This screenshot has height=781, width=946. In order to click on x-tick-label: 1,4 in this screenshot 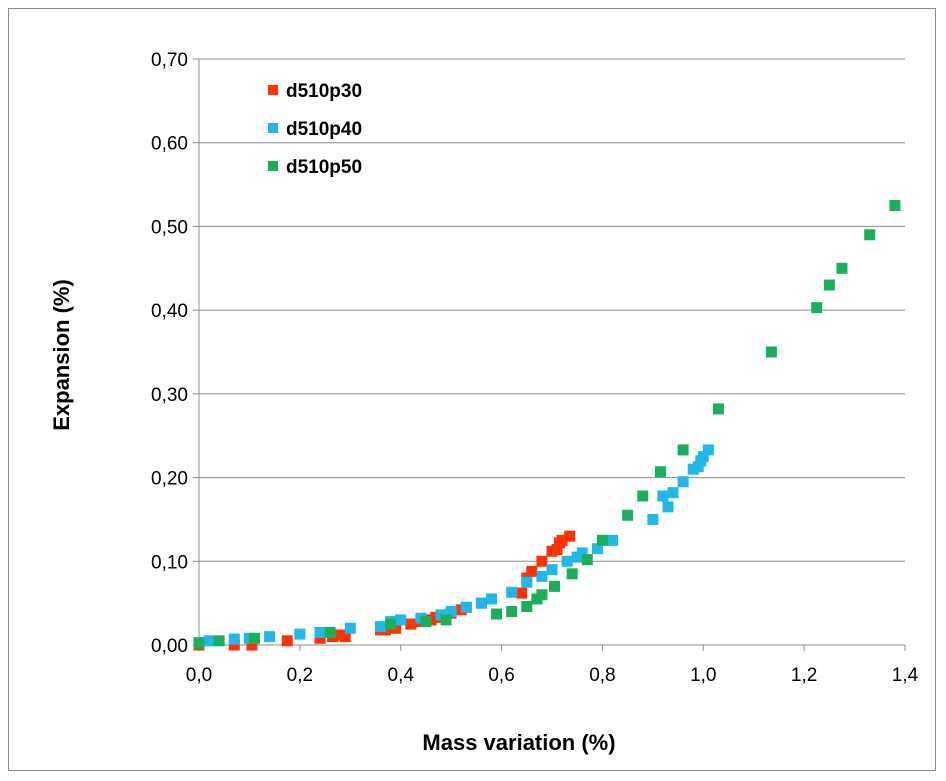, I will do `click(905, 675)`.